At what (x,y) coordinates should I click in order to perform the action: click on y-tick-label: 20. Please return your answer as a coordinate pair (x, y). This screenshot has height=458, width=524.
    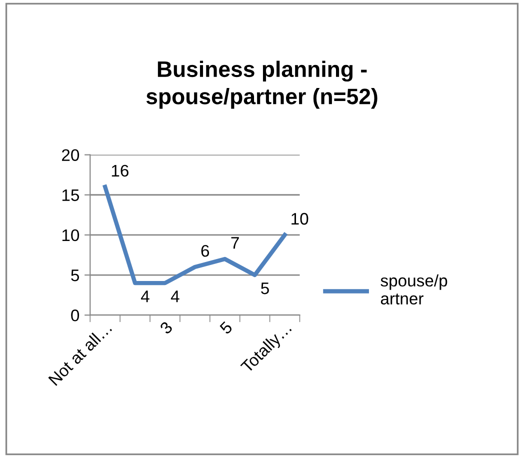
    Looking at the image, I should click on (71, 155).